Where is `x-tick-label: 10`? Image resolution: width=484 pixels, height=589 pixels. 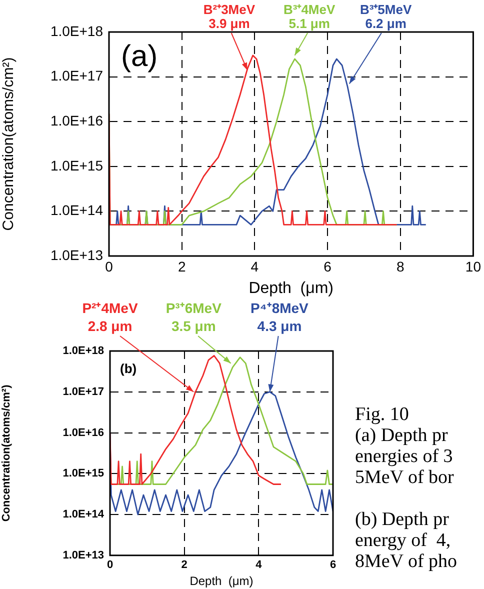 x-tick-label: 10 is located at coordinates (473, 266).